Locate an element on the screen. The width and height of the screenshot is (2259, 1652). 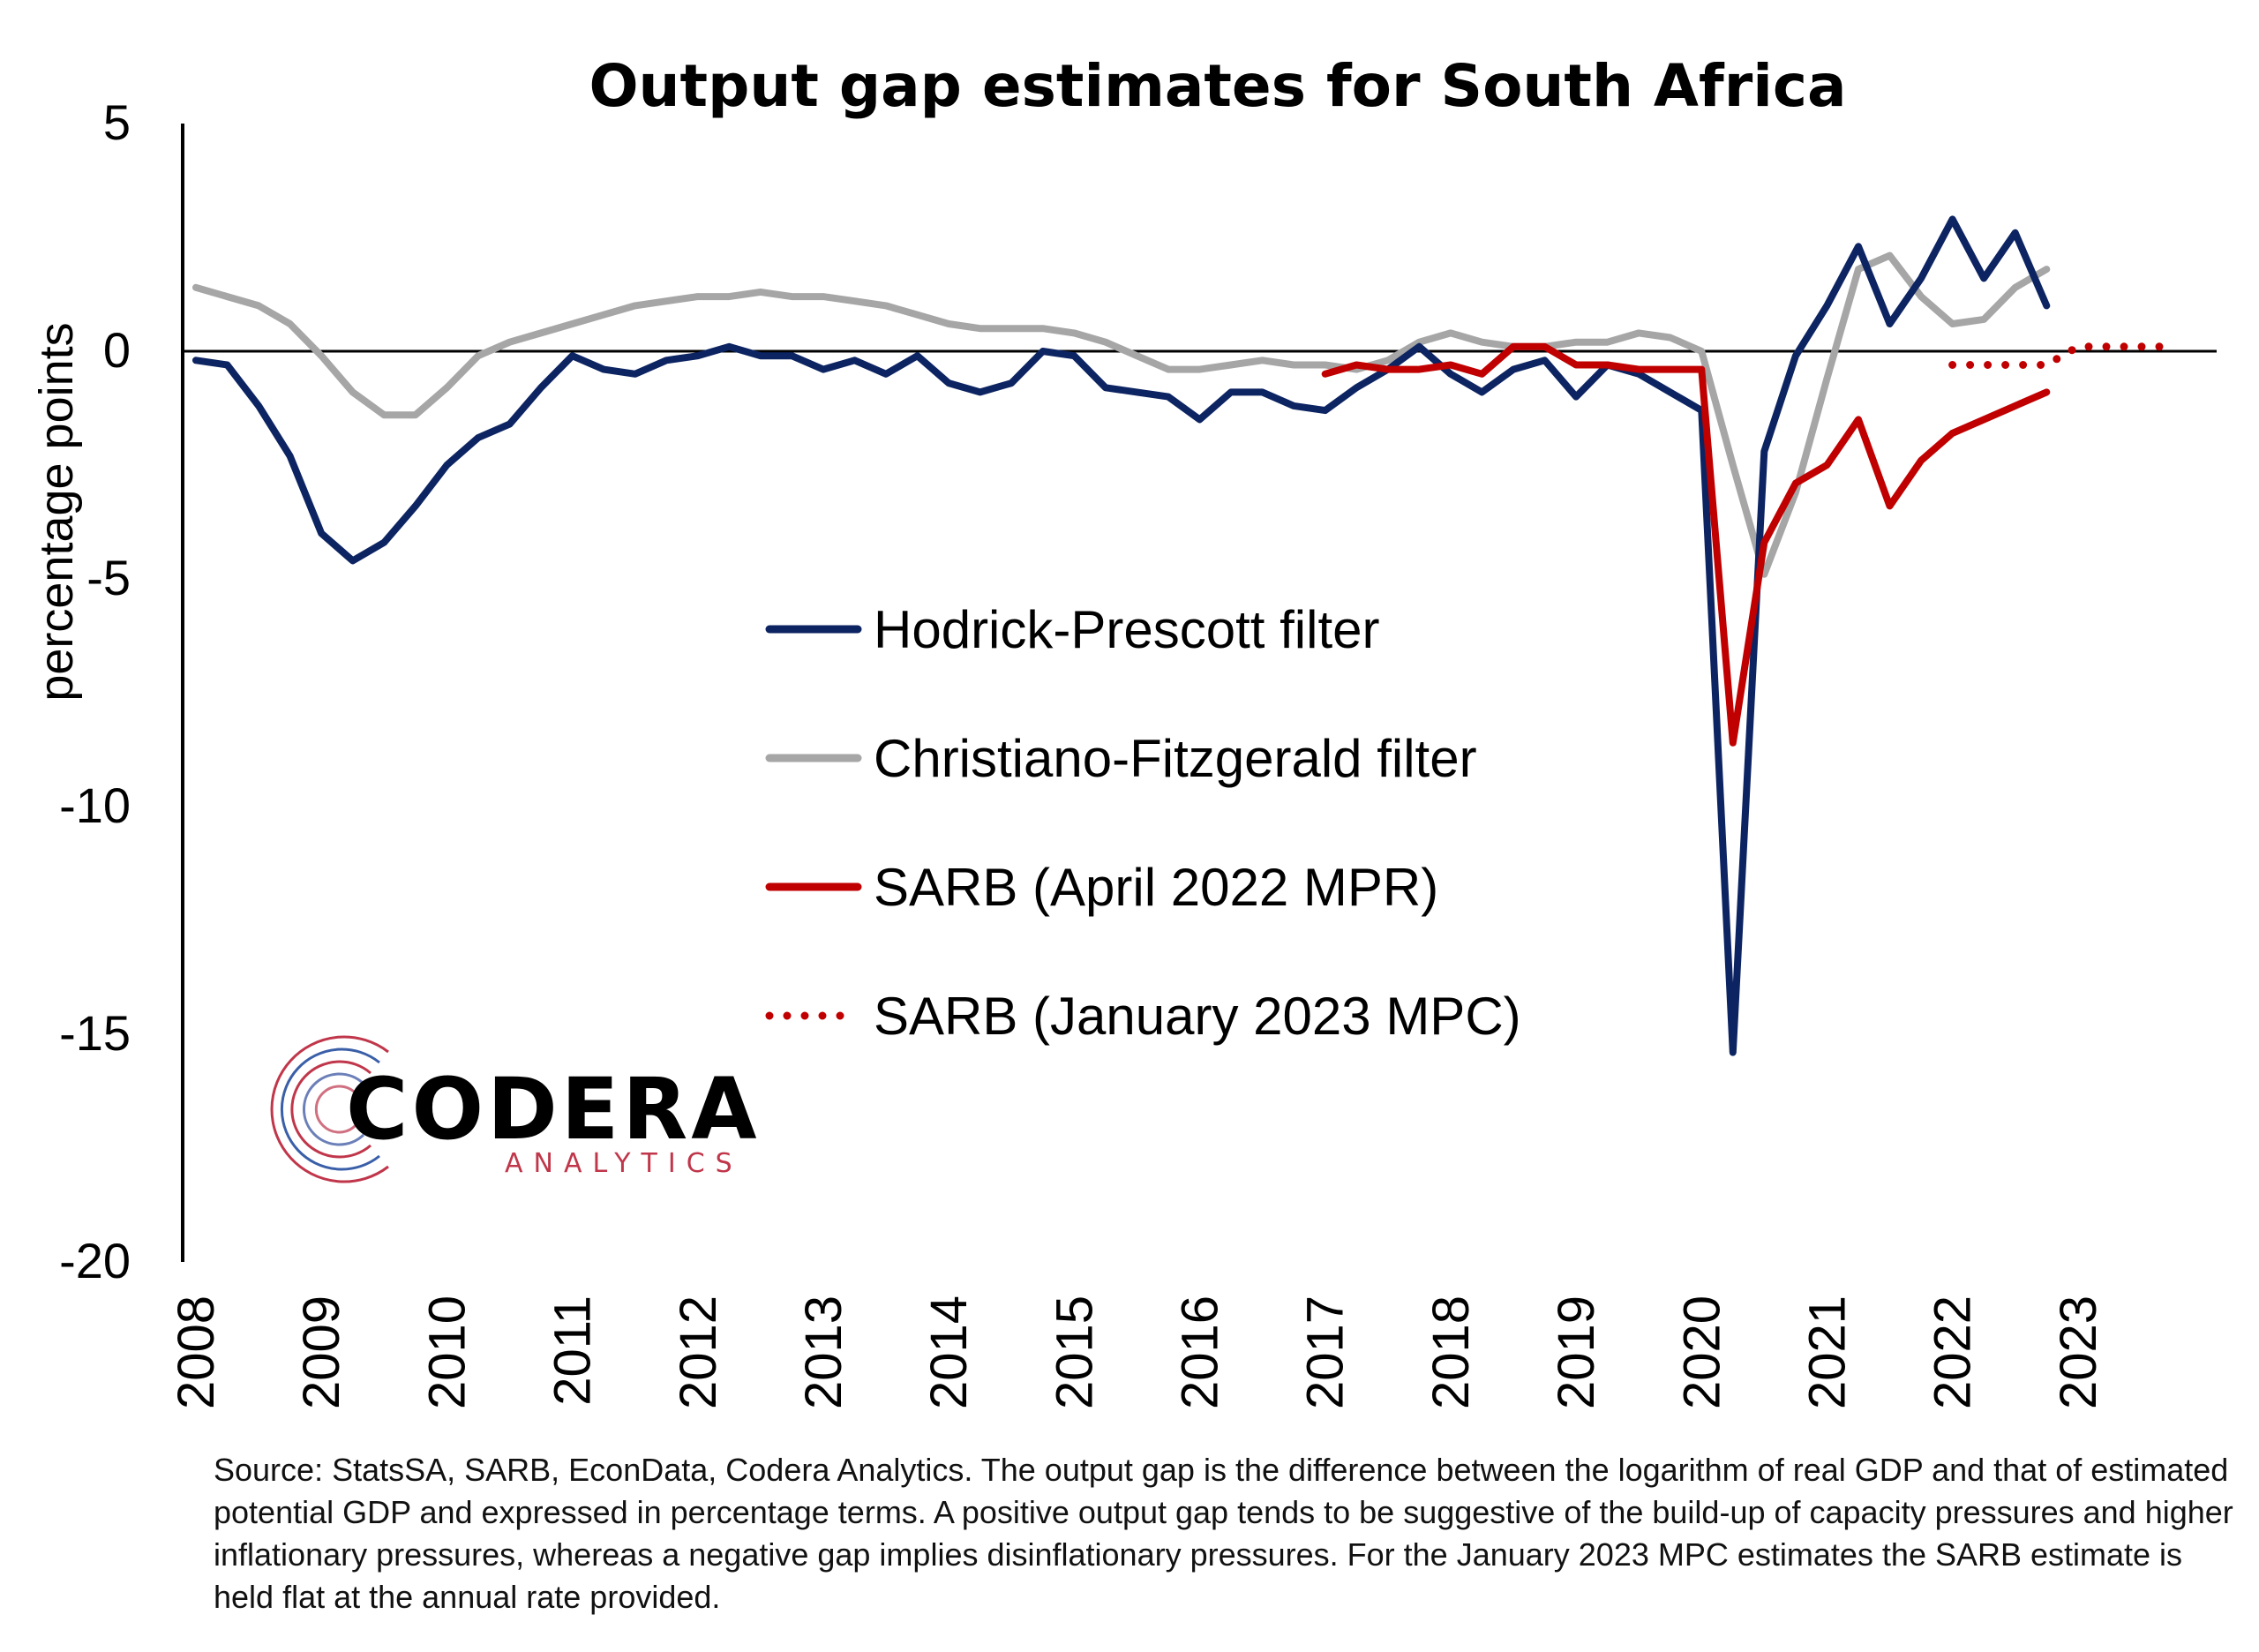
y-tick-label: -5 is located at coordinates (108, 577).